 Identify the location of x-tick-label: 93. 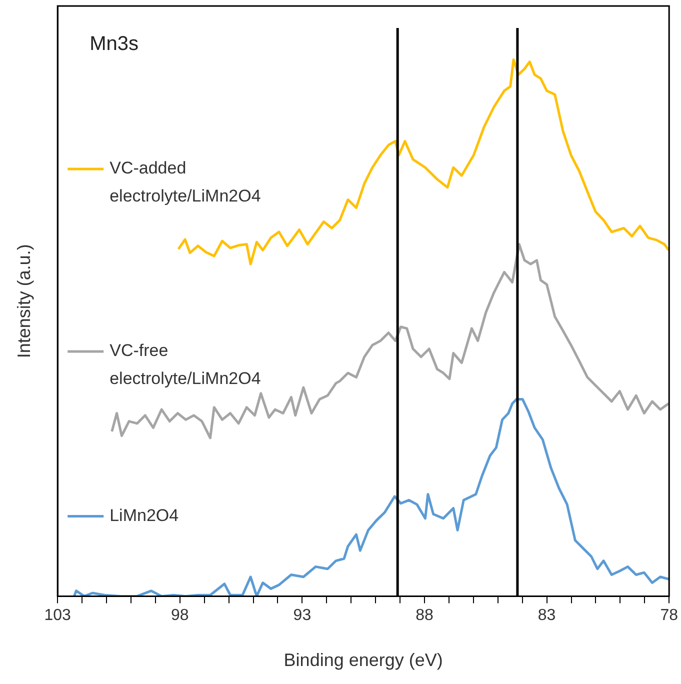
(302, 615).